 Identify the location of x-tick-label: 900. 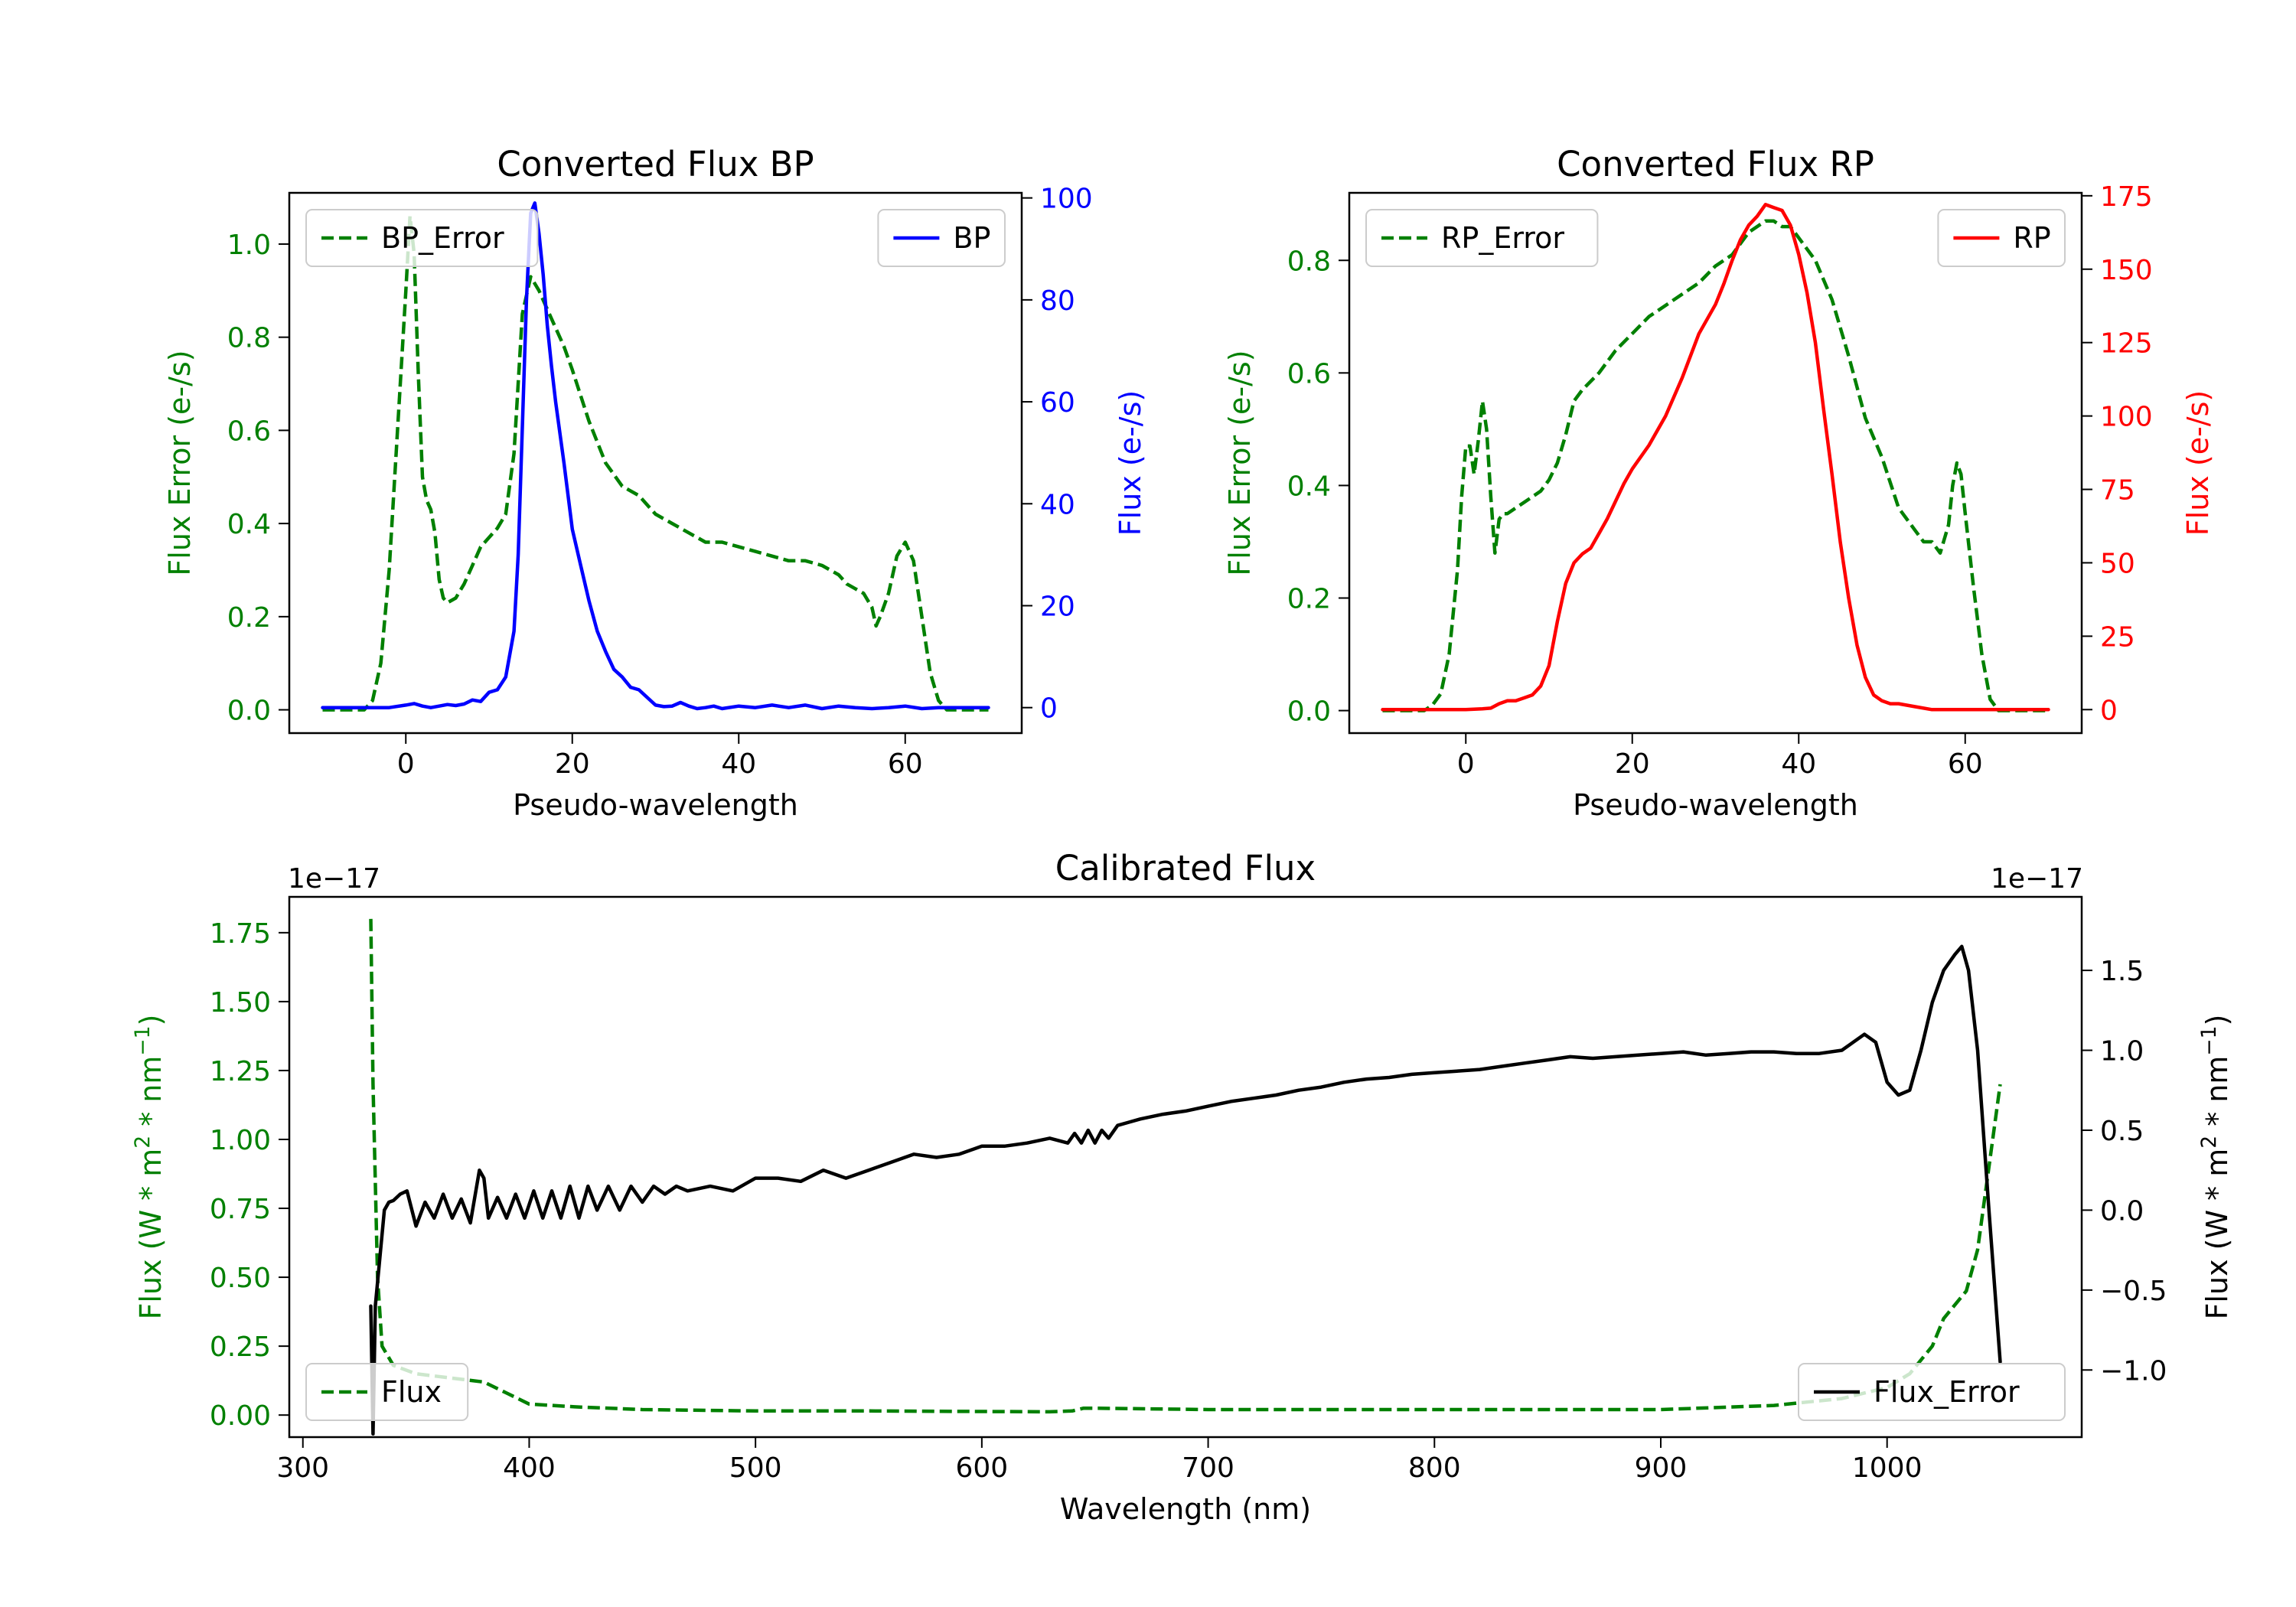
(1661, 1468).